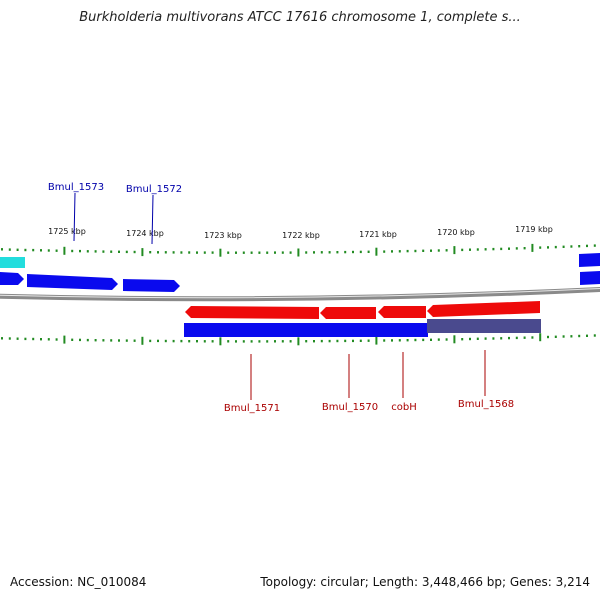  What do you see at coordinates (154, 189) in the screenshot?
I see `label-bmul-1572: Bmul_1572` at bounding box center [154, 189].